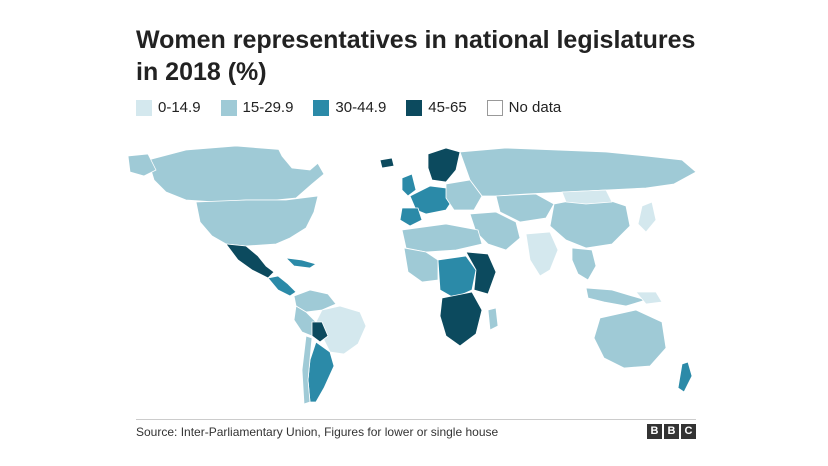 This screenshot has width=828, height=466. I want to click on footer-divider, so click(416, 419).